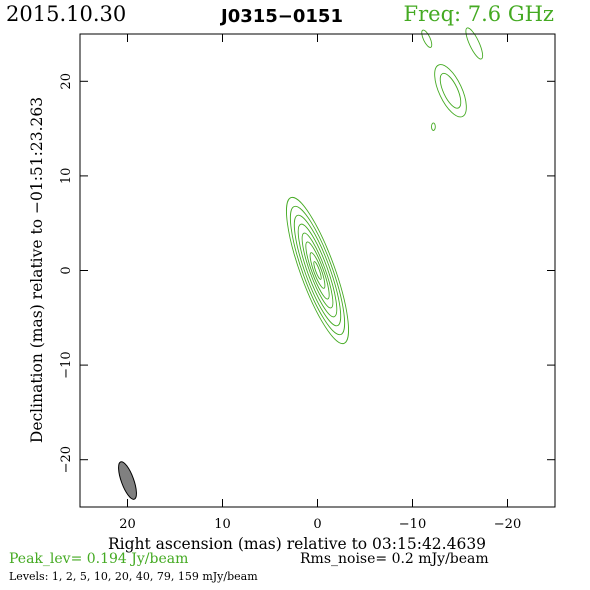 This screenshot has height=590, width=590. I want to click on rms-noise: Rms_noise= 0.2 mJy/beam, so click(394, 559).